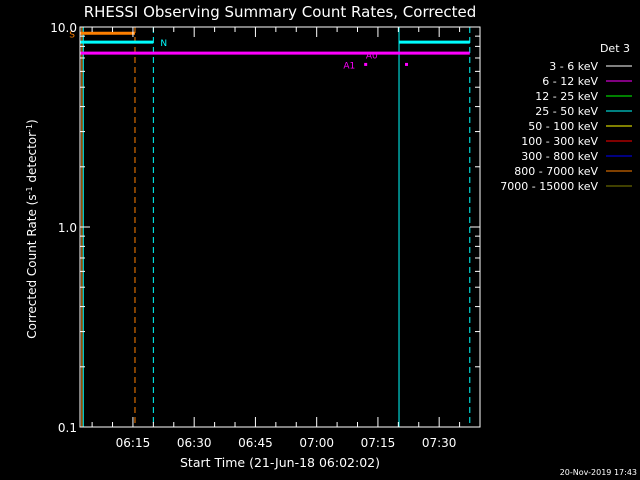  Describe the element at coordinates (559, 156) in the screenshot. I see `legend-label-6: 300 - 800 keV` at that location.